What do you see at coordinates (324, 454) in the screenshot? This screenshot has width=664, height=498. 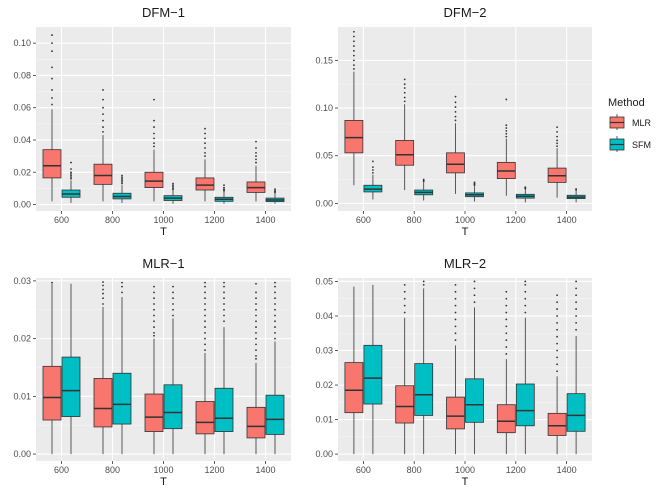 I see `panel-4-ytick-label: 0.00` at bounding box center [324, 454].